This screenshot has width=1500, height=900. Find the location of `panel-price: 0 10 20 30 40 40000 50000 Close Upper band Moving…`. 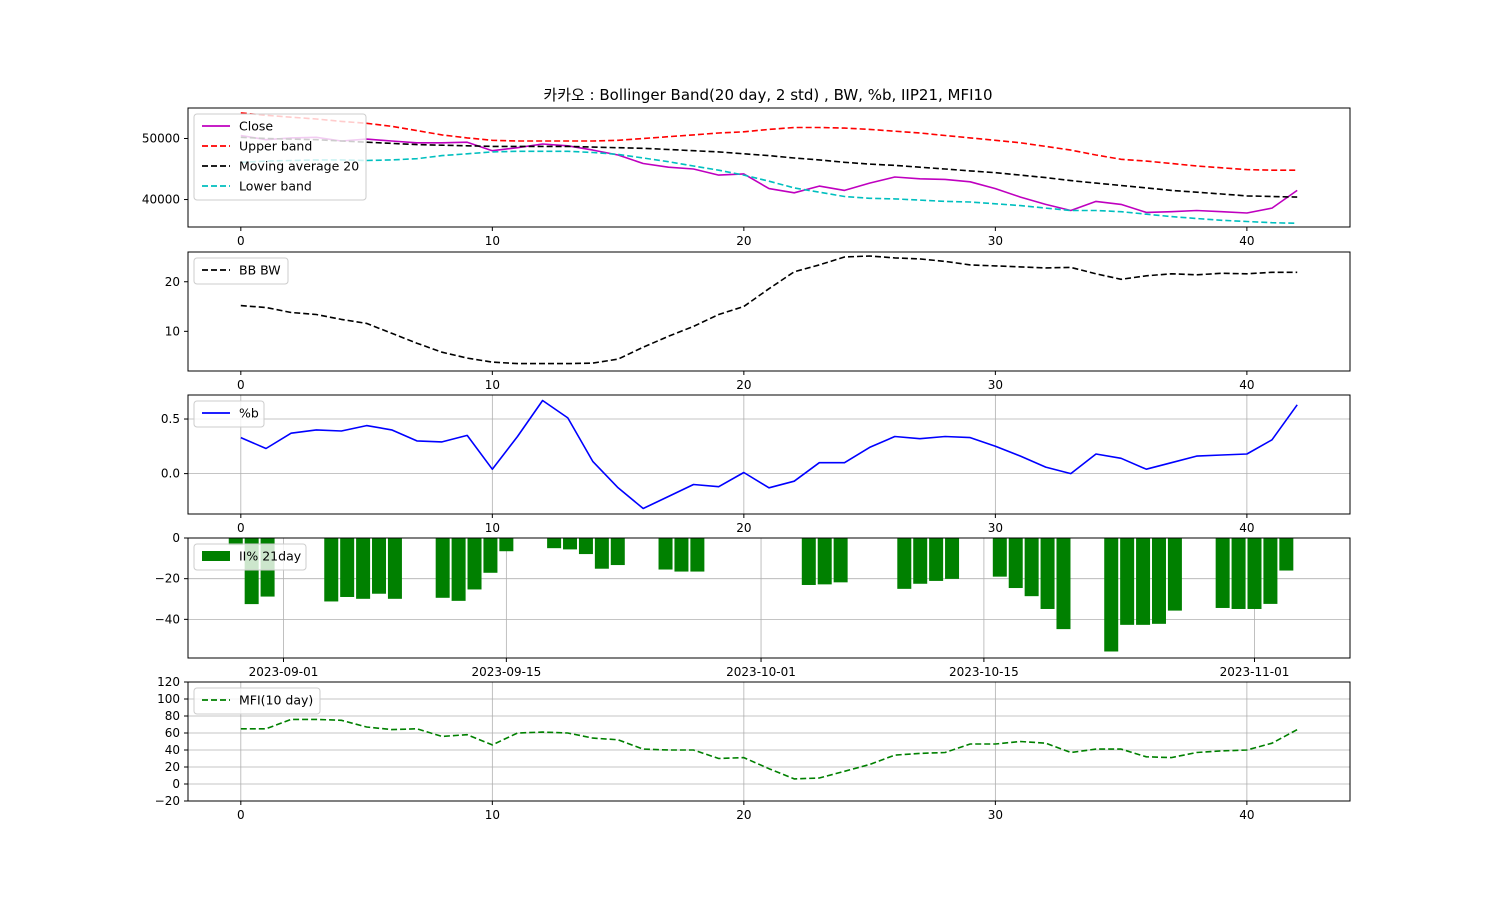

panel-price: 0 10 20 30 40 40000 50000 Close Upper band Moving… is located at coordinates (746, 177).